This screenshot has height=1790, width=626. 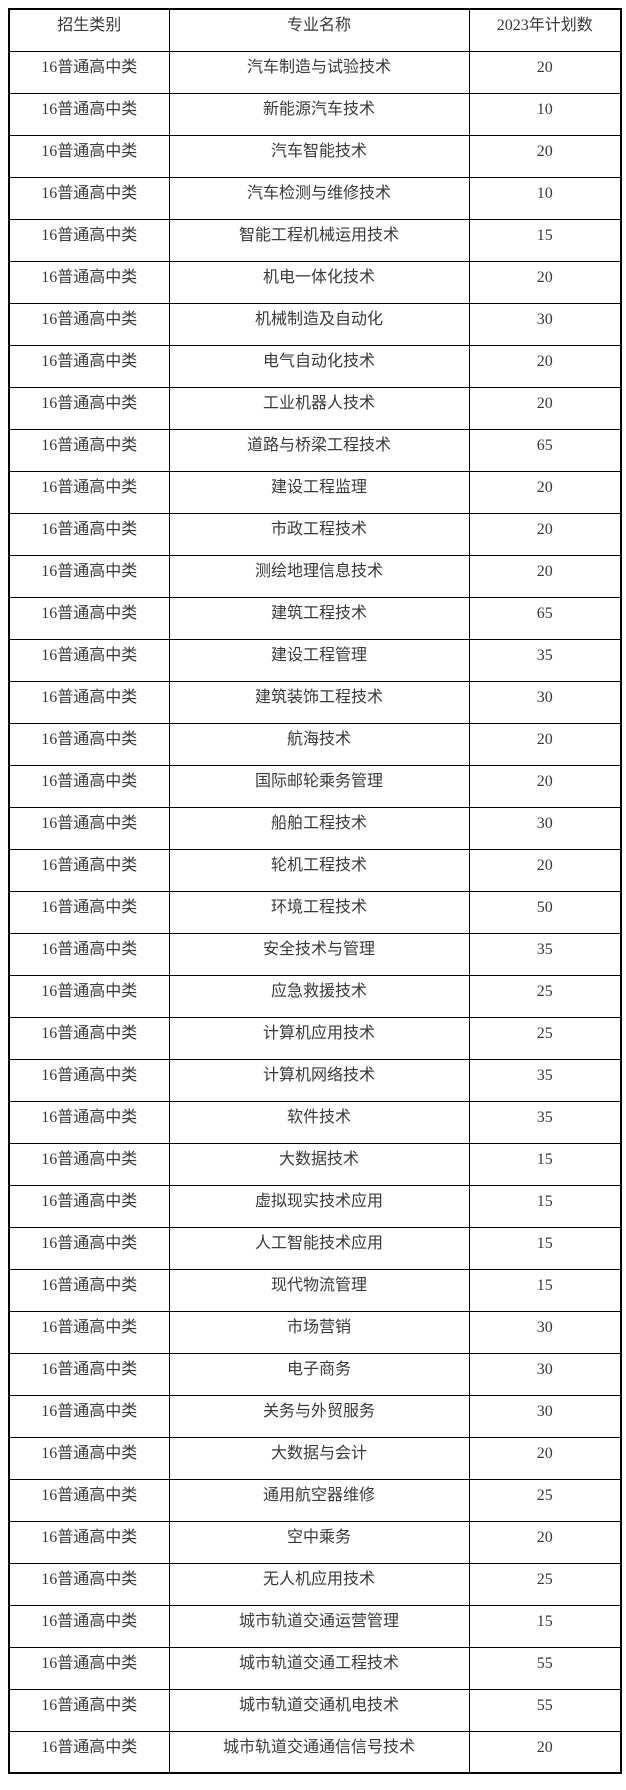 What do you see at coordinates (315, 1374) in the screenshot?
I see `table-row: 16普通高中类 电子商务 30` at bounding box center [315, 1374].